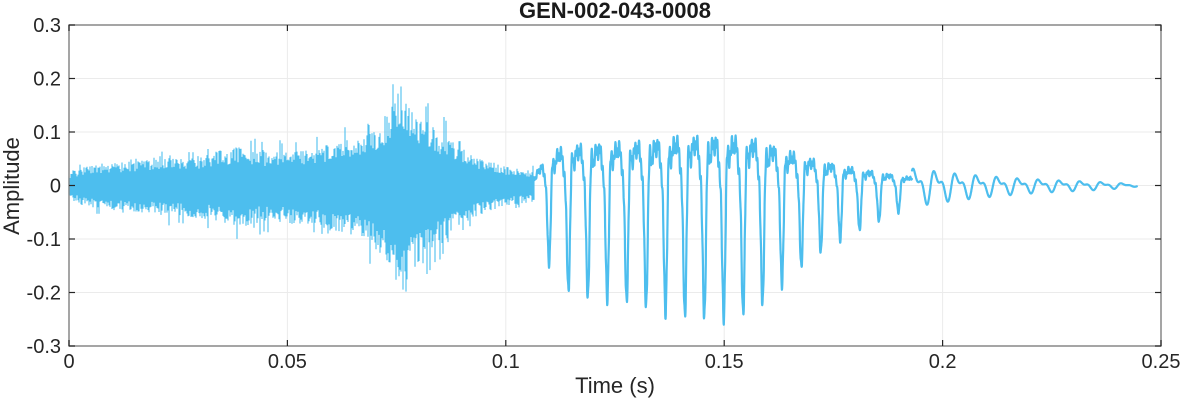 The height and width of the screenshot is (404, 1182). I want to click on y-axis-label: Amplitude, so click(12, 186).